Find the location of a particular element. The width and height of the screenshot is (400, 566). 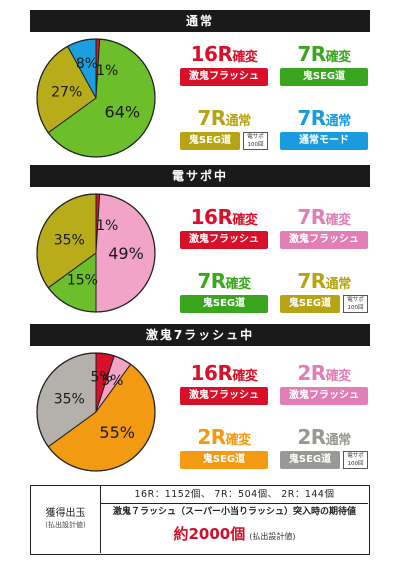

result-badge: 7R確変 激鬼フラッシュ is located at coordinates (324, 227).